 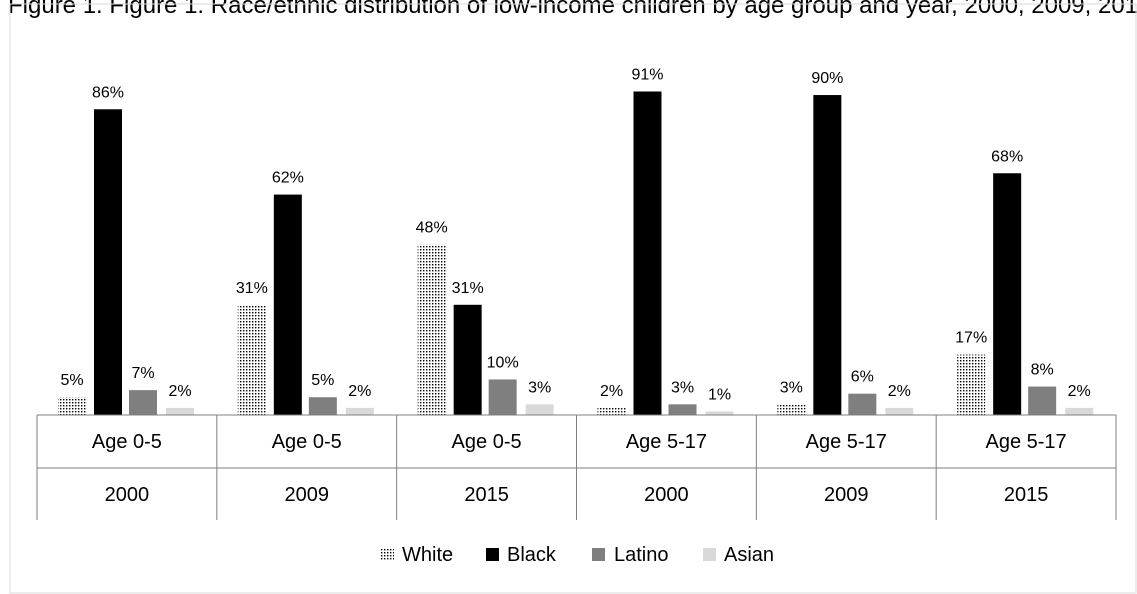 I want to click on data-label-black-3: 91%, so click(x=647, y=74).